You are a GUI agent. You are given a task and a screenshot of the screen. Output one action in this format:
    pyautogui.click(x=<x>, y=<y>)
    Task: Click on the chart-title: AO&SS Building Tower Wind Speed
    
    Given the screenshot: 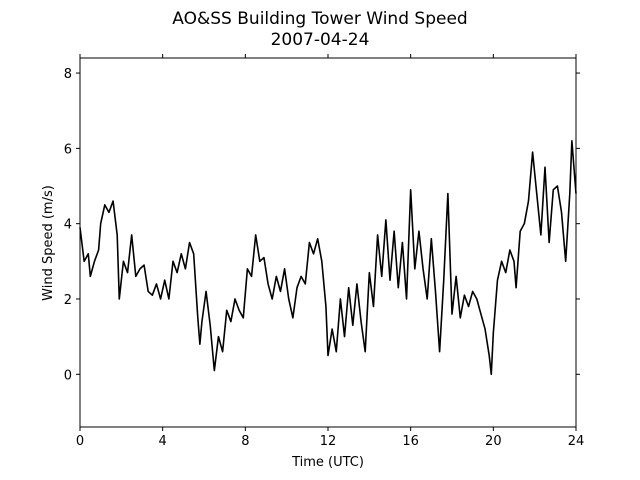 What is the action you would take?
    pyautogui.click(x=319, y=19)
    